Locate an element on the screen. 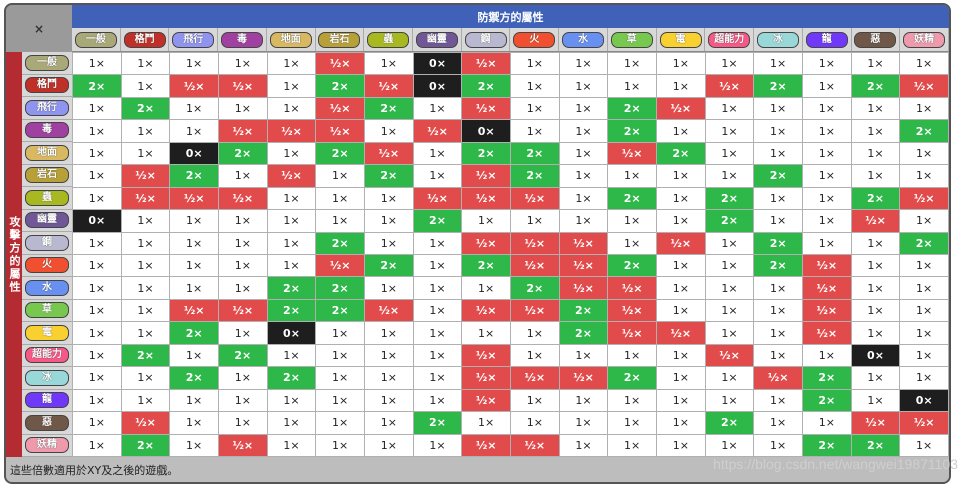  defending-type-0: 一般 is located at coordinates (96, 39).